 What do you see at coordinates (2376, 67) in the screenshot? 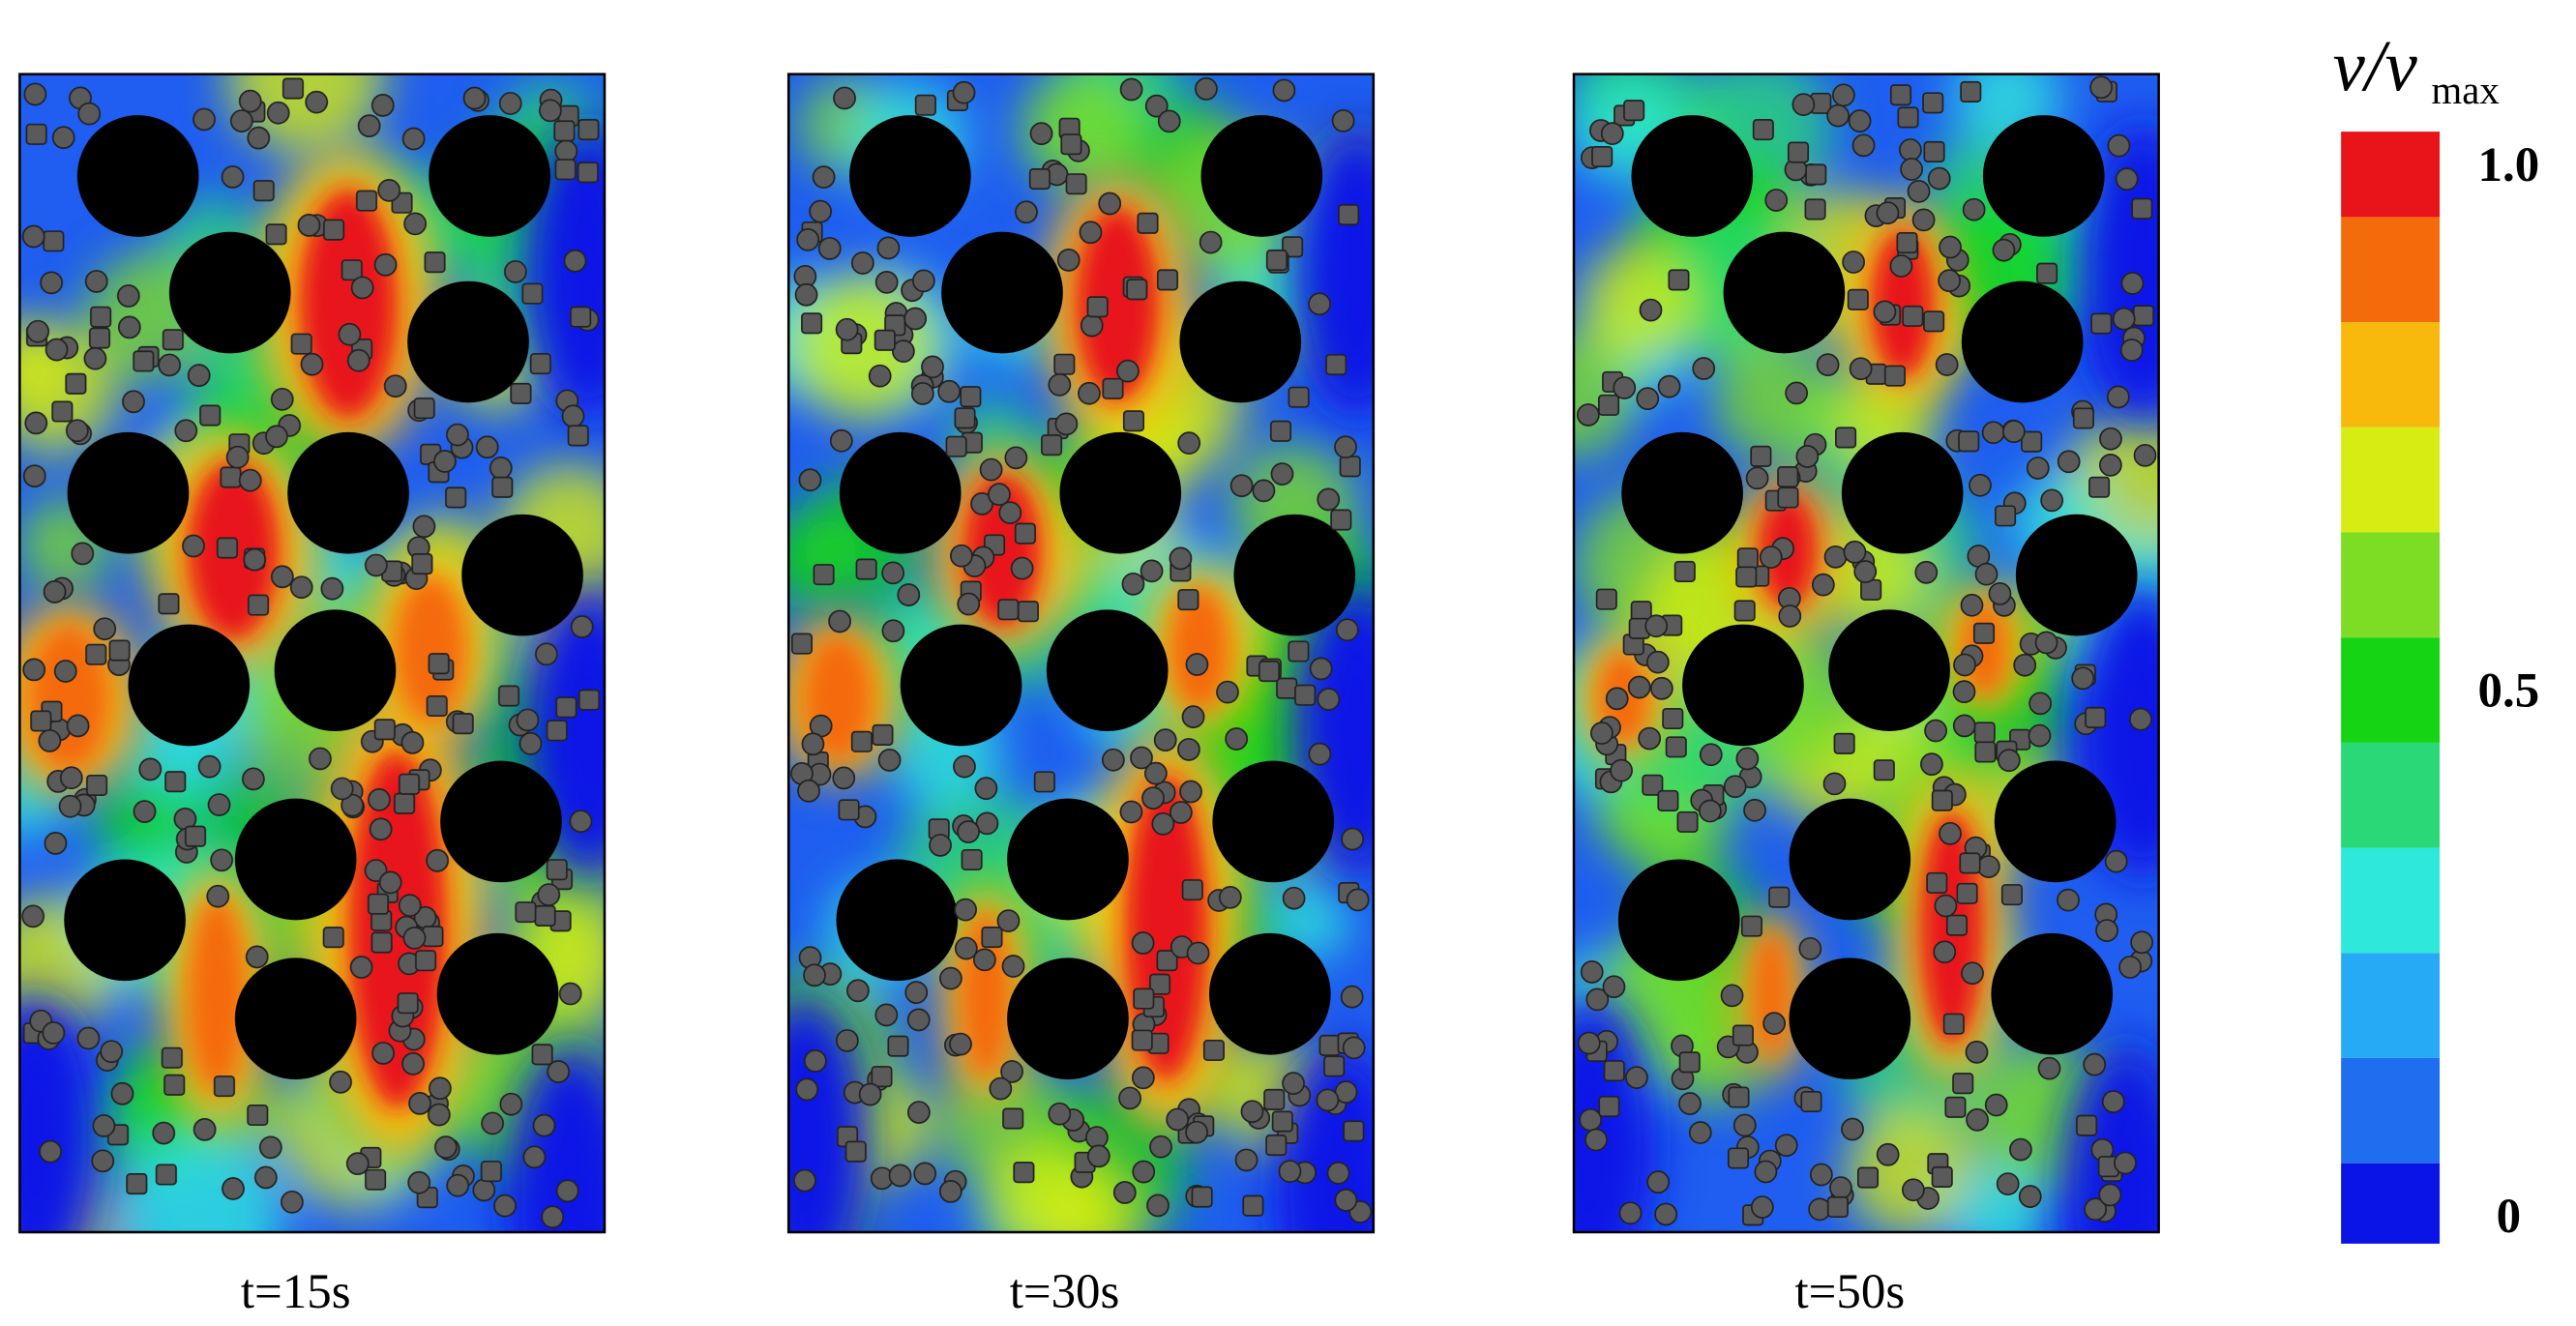
I see `colorbar-title: v/v` at bounding box center [2376, 67].